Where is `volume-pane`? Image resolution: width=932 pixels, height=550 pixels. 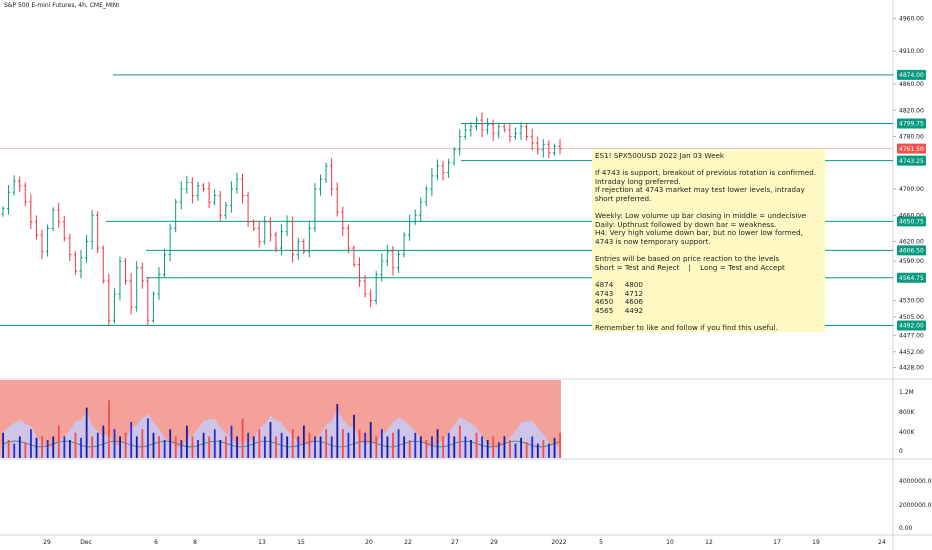
volume-pane is located at coordinates (280, 419).